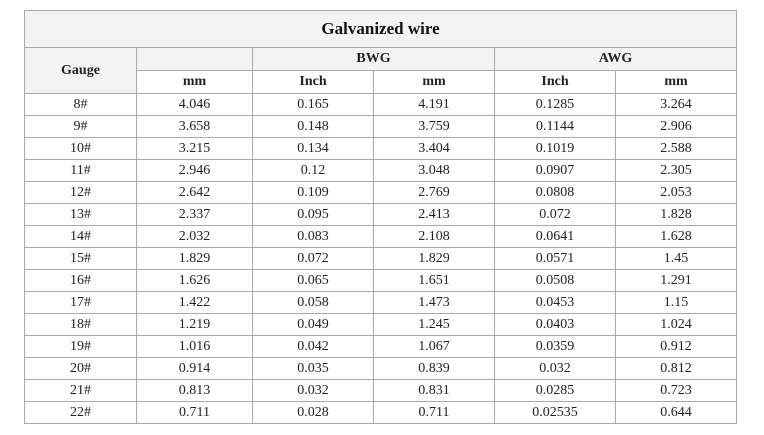  I want to click on table-row: 20# 0.914 0.035 0.839 0.032 0.812, so click(381, 368).